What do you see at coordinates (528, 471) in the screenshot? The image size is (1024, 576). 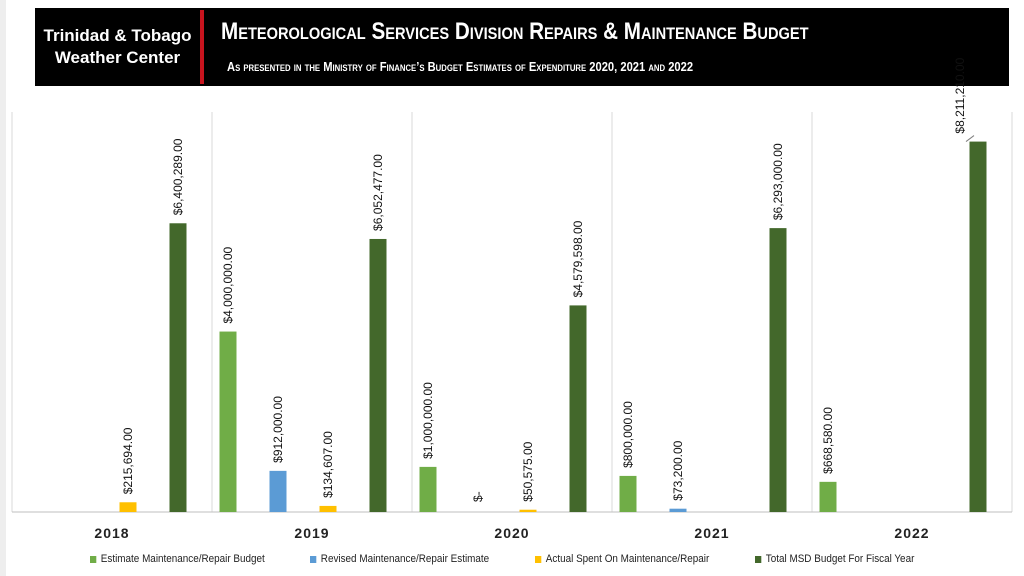 I see `data-label: $50,575.00` at bounding box center [528, 471].